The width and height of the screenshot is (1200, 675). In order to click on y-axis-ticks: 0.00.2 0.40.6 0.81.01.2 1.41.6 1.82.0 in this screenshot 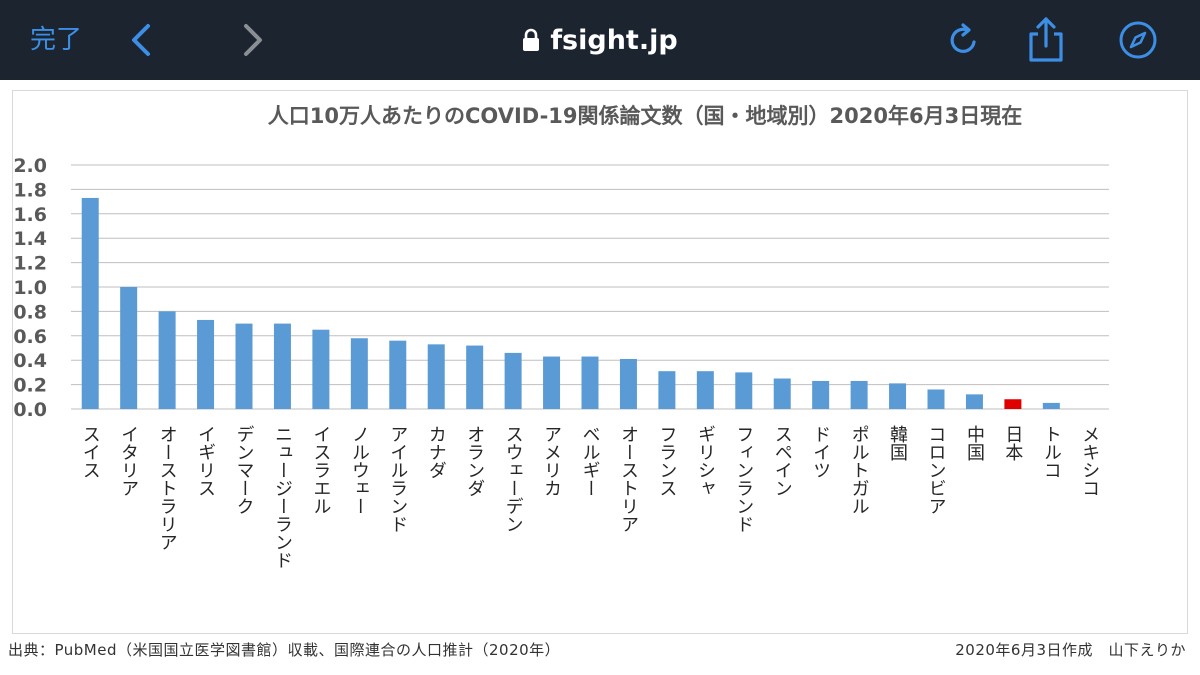, I will do `click(30, 288)`.